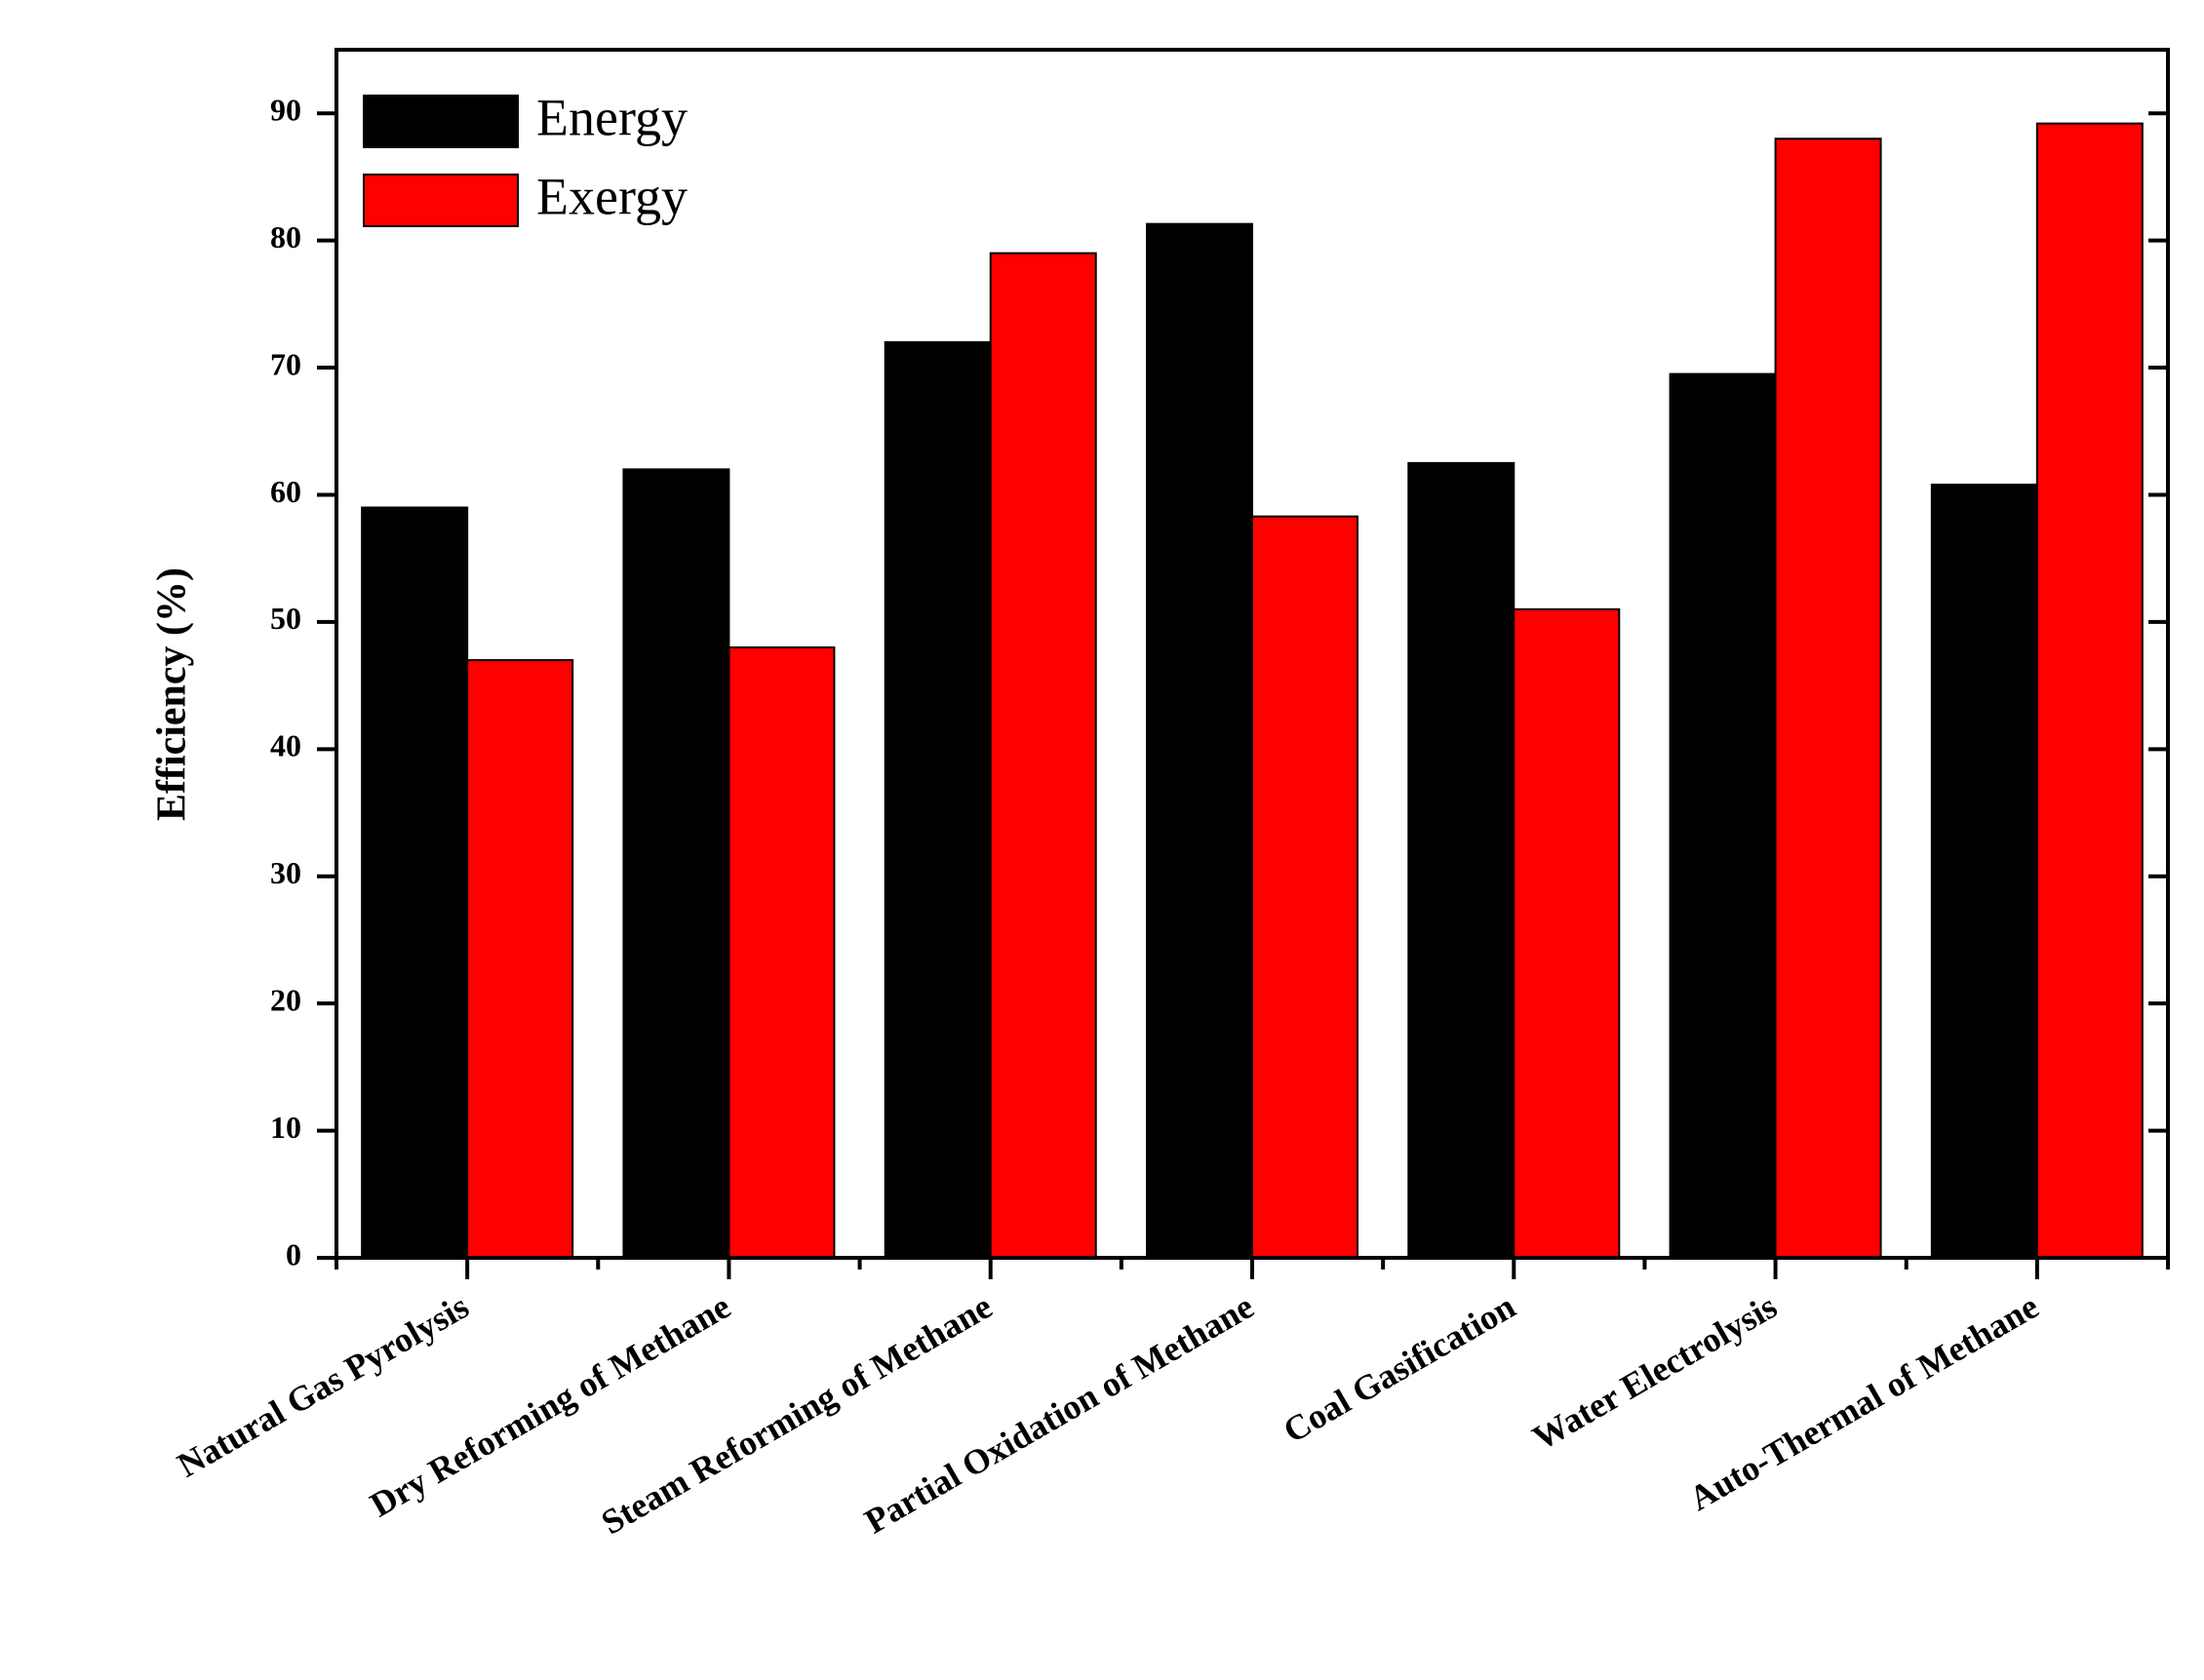  What do you see at coordinates (285, 110) in the screenshot?
I see `y-tick-label: 90` at bounding box center [285, 110].